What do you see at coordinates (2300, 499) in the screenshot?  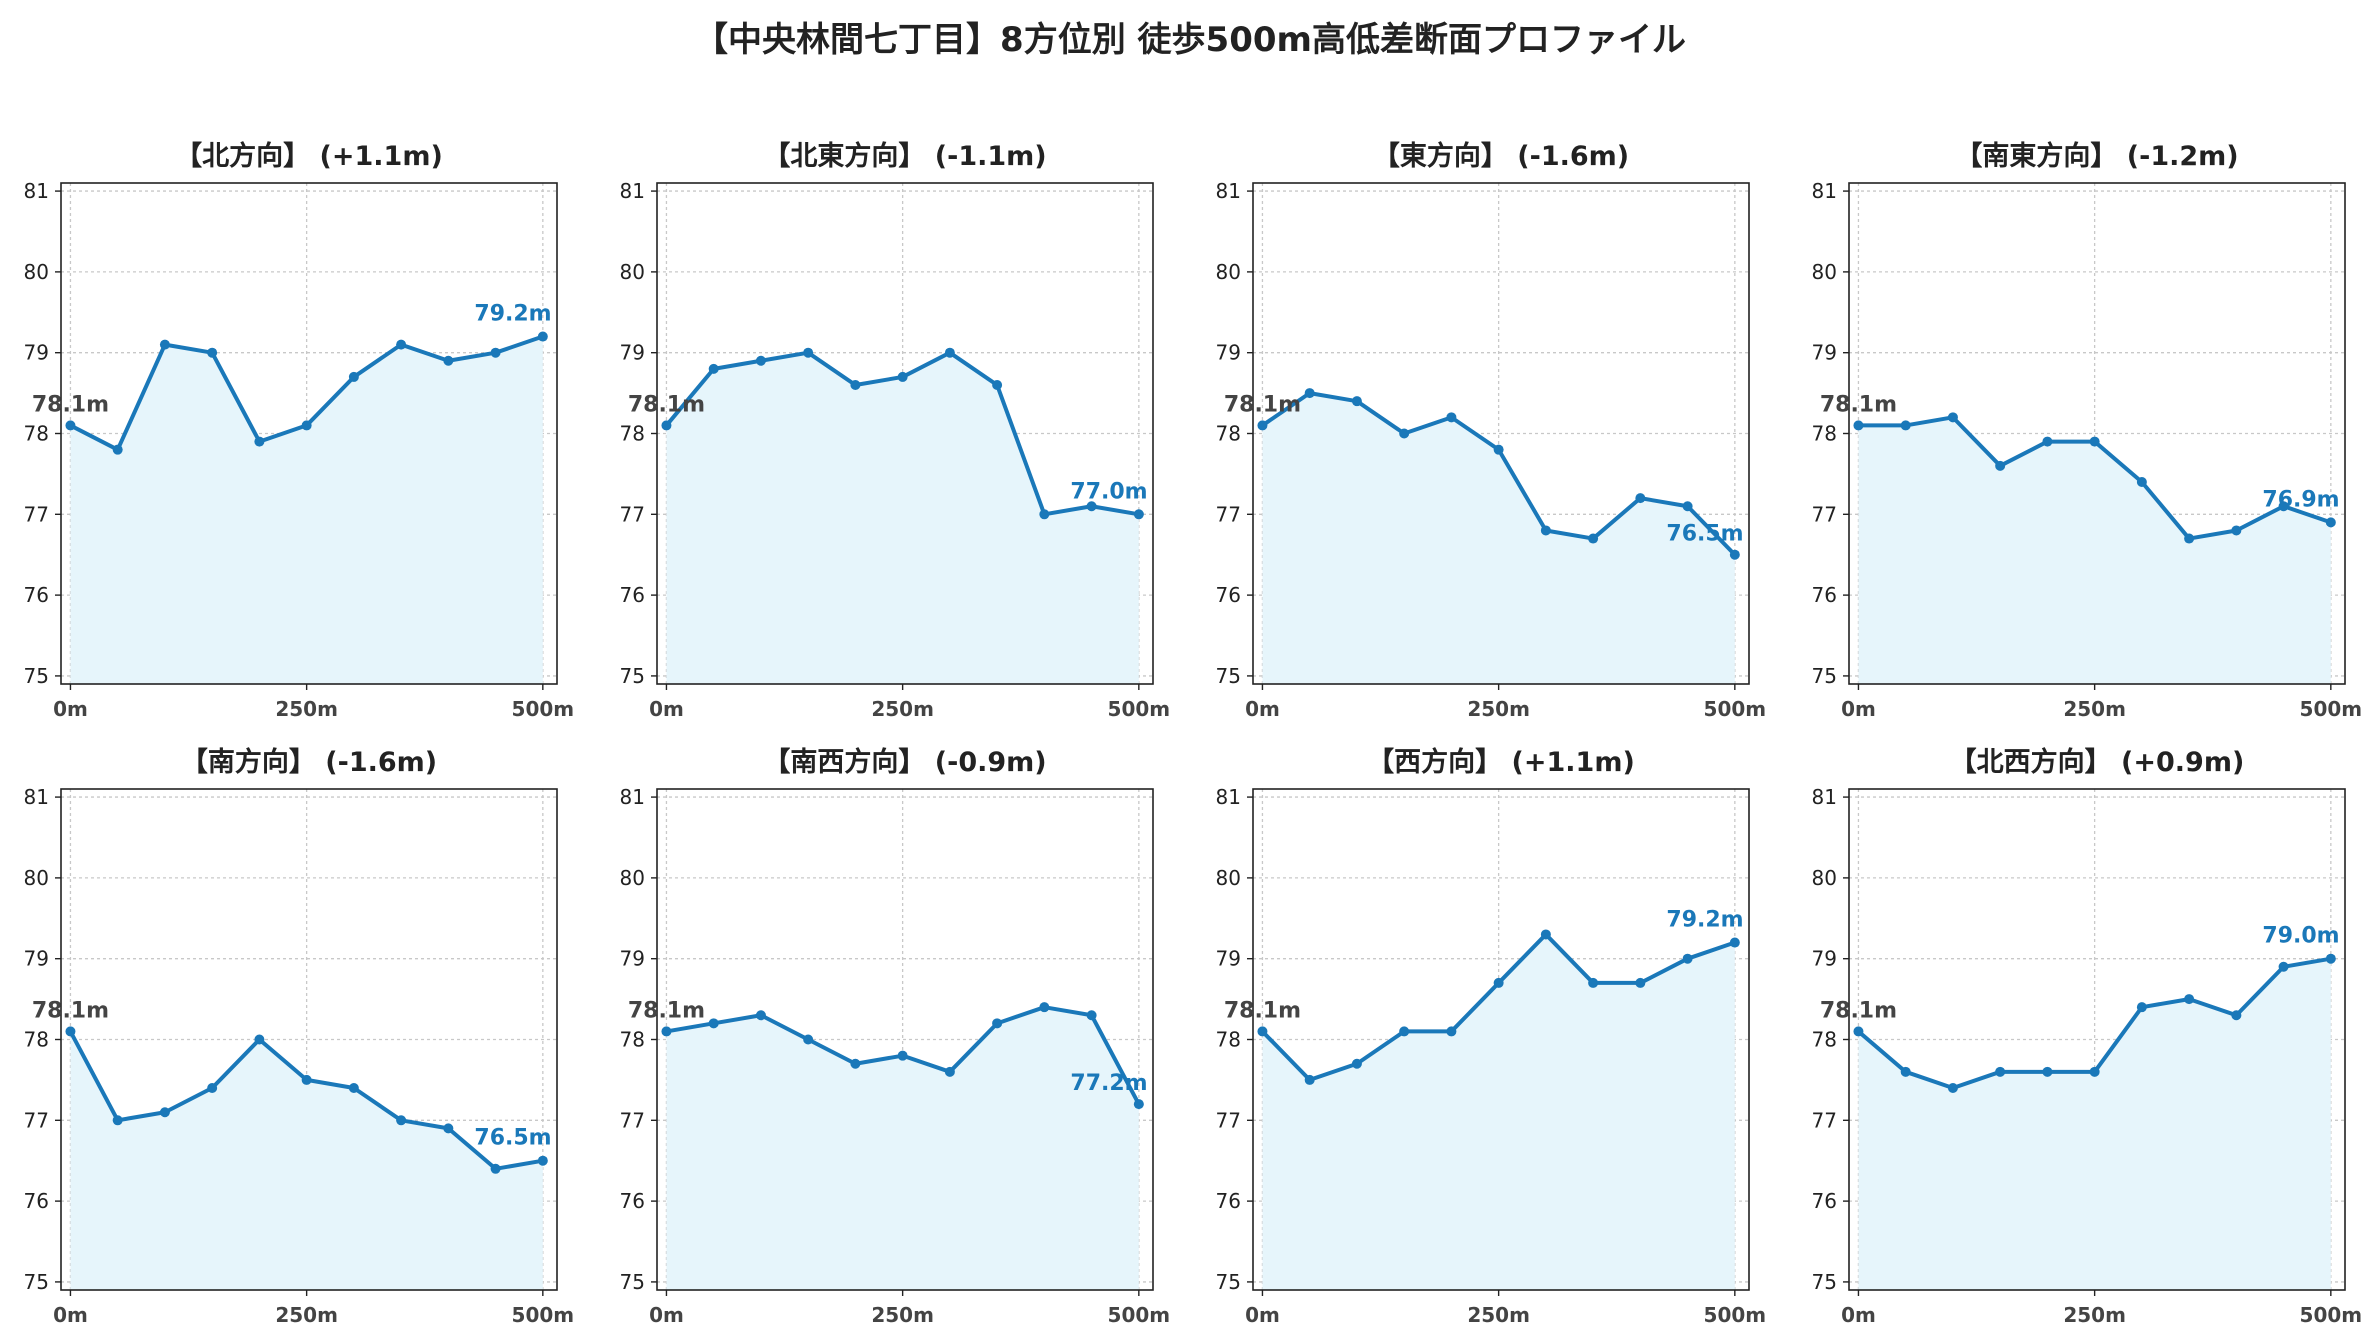 I see `end-elevation-label: 76.9m` at bounding box center [2300, 499].